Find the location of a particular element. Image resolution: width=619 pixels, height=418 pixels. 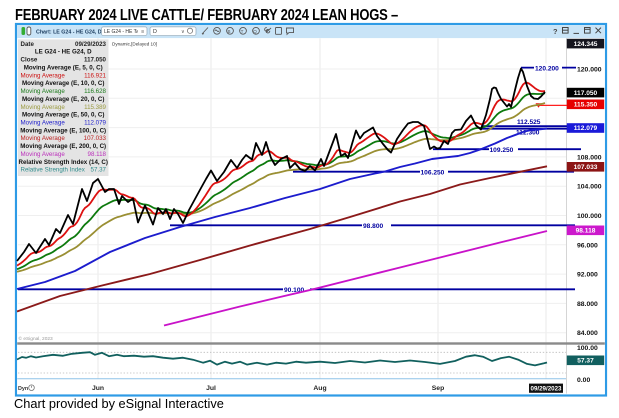

svg-text: Dynamic,[Delayed 10] is located at coordinates (134, 44).